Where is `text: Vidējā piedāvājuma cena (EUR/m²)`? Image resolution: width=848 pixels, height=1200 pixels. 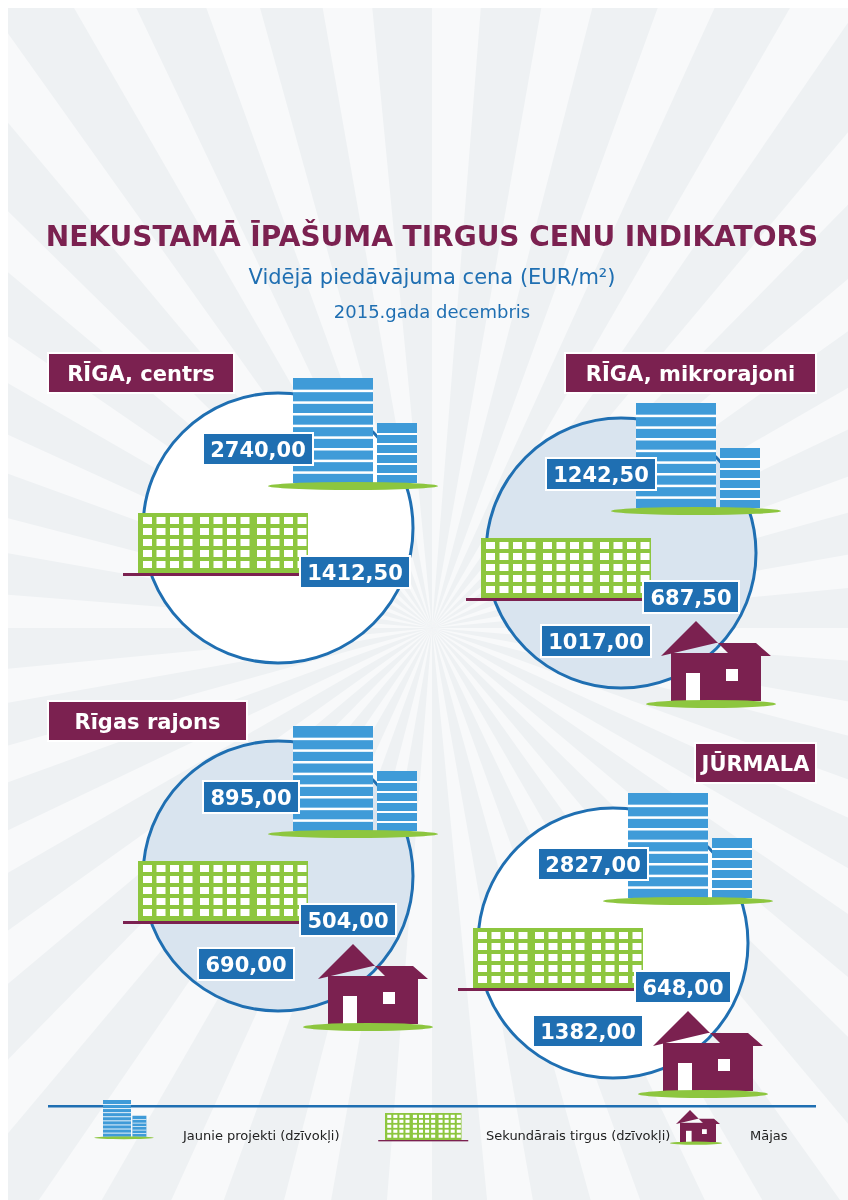 text: Vidējā piedāvājuma cena (EUR/m²) is located at coordinates (432, 277).